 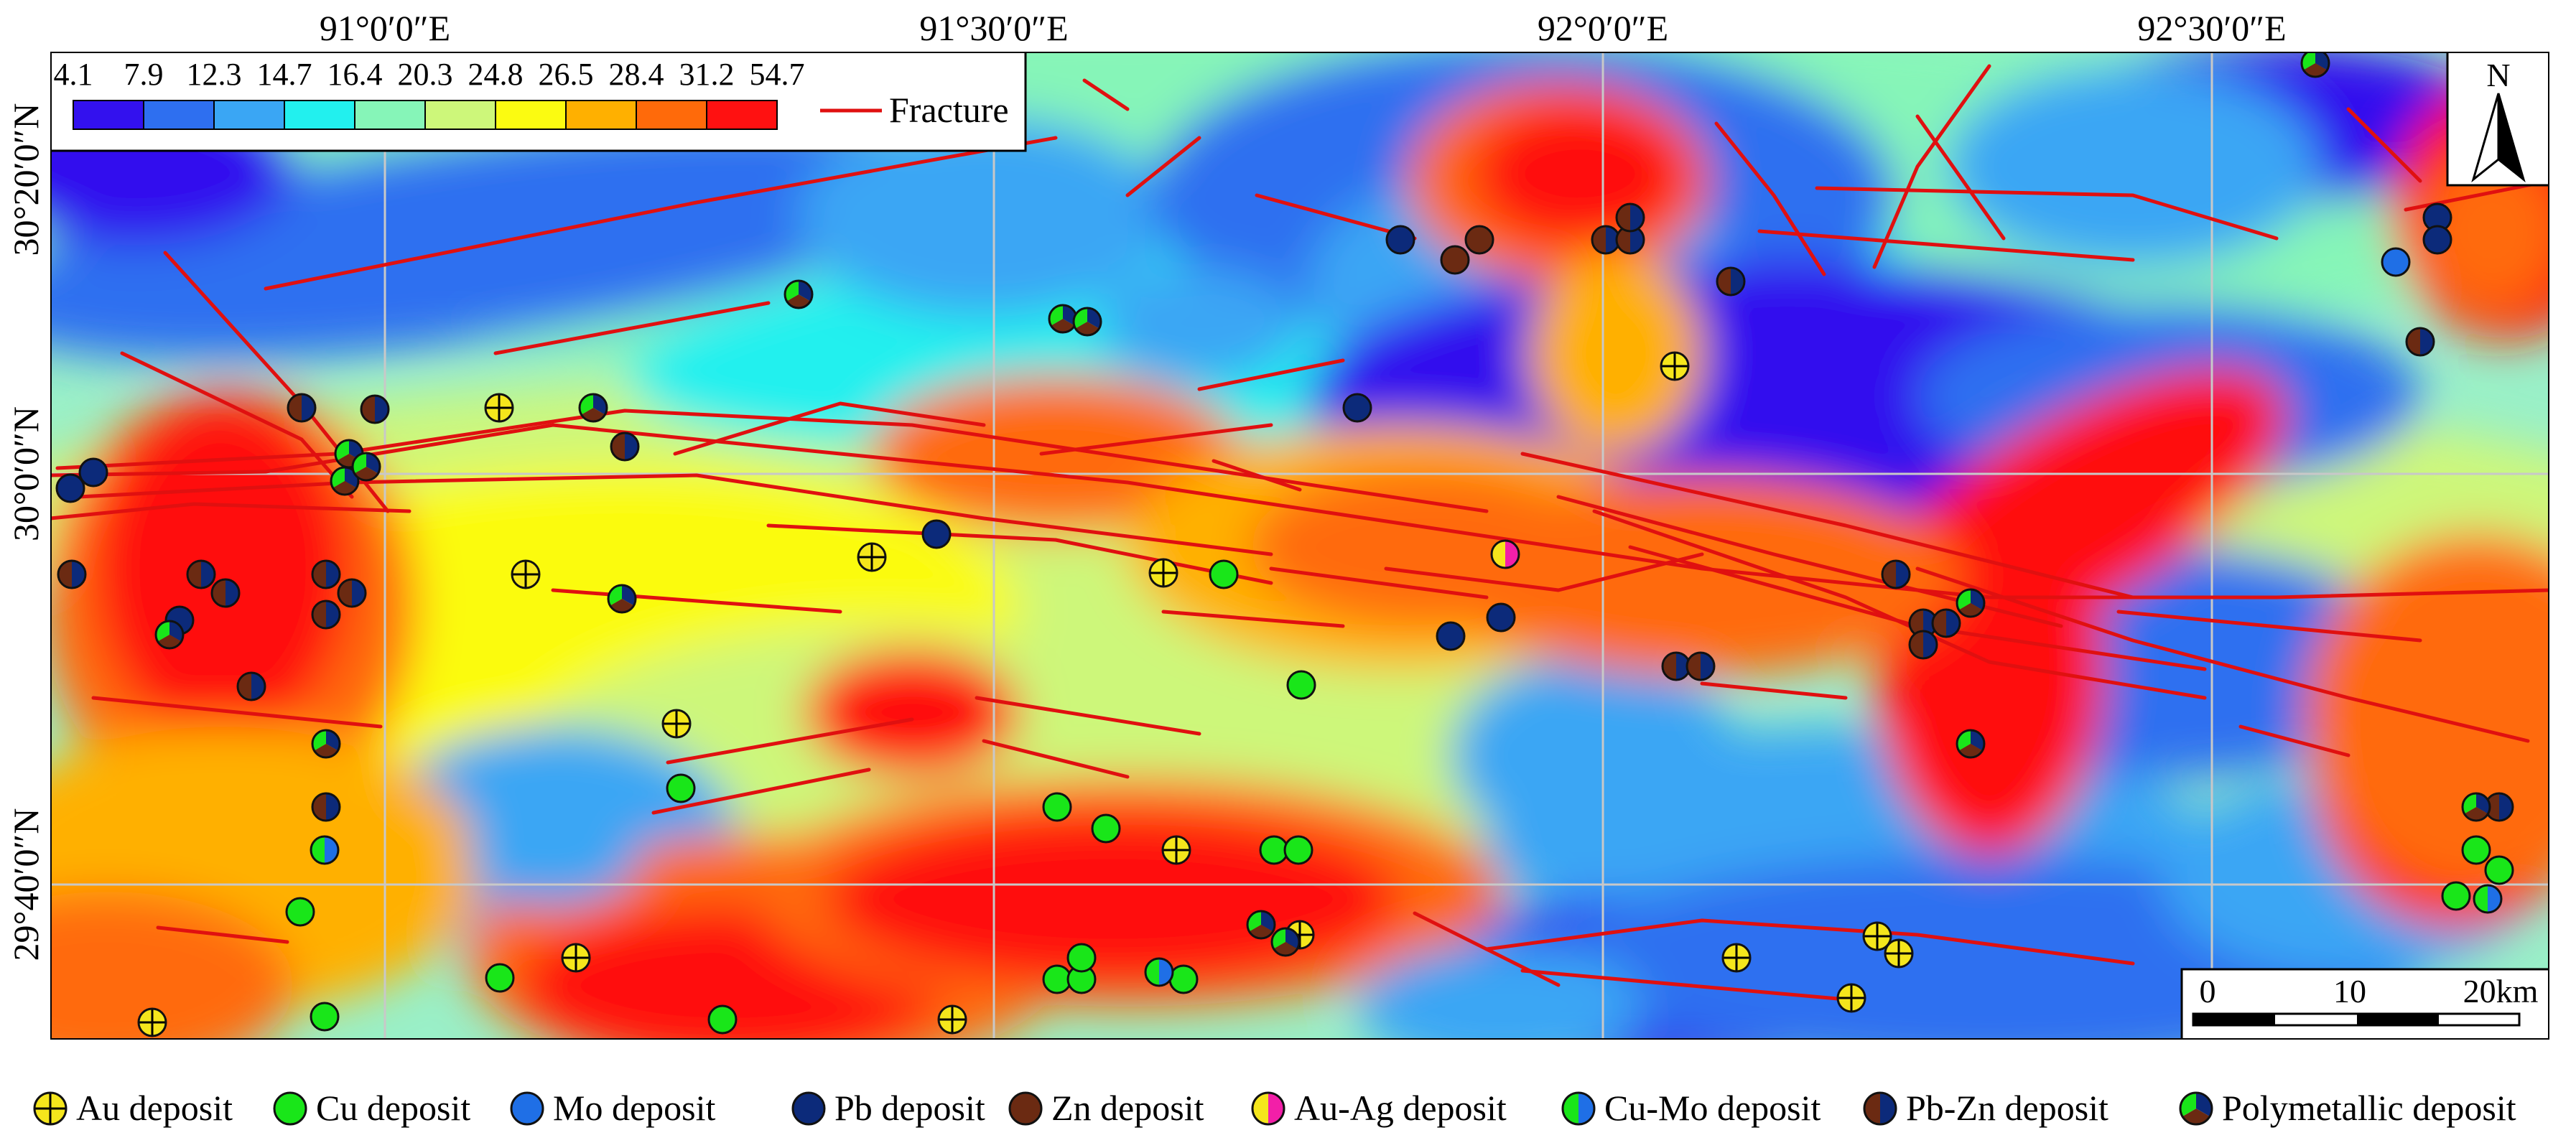 I want to click on legend-item-au: Au deposit, so click(x=133, y=1108).